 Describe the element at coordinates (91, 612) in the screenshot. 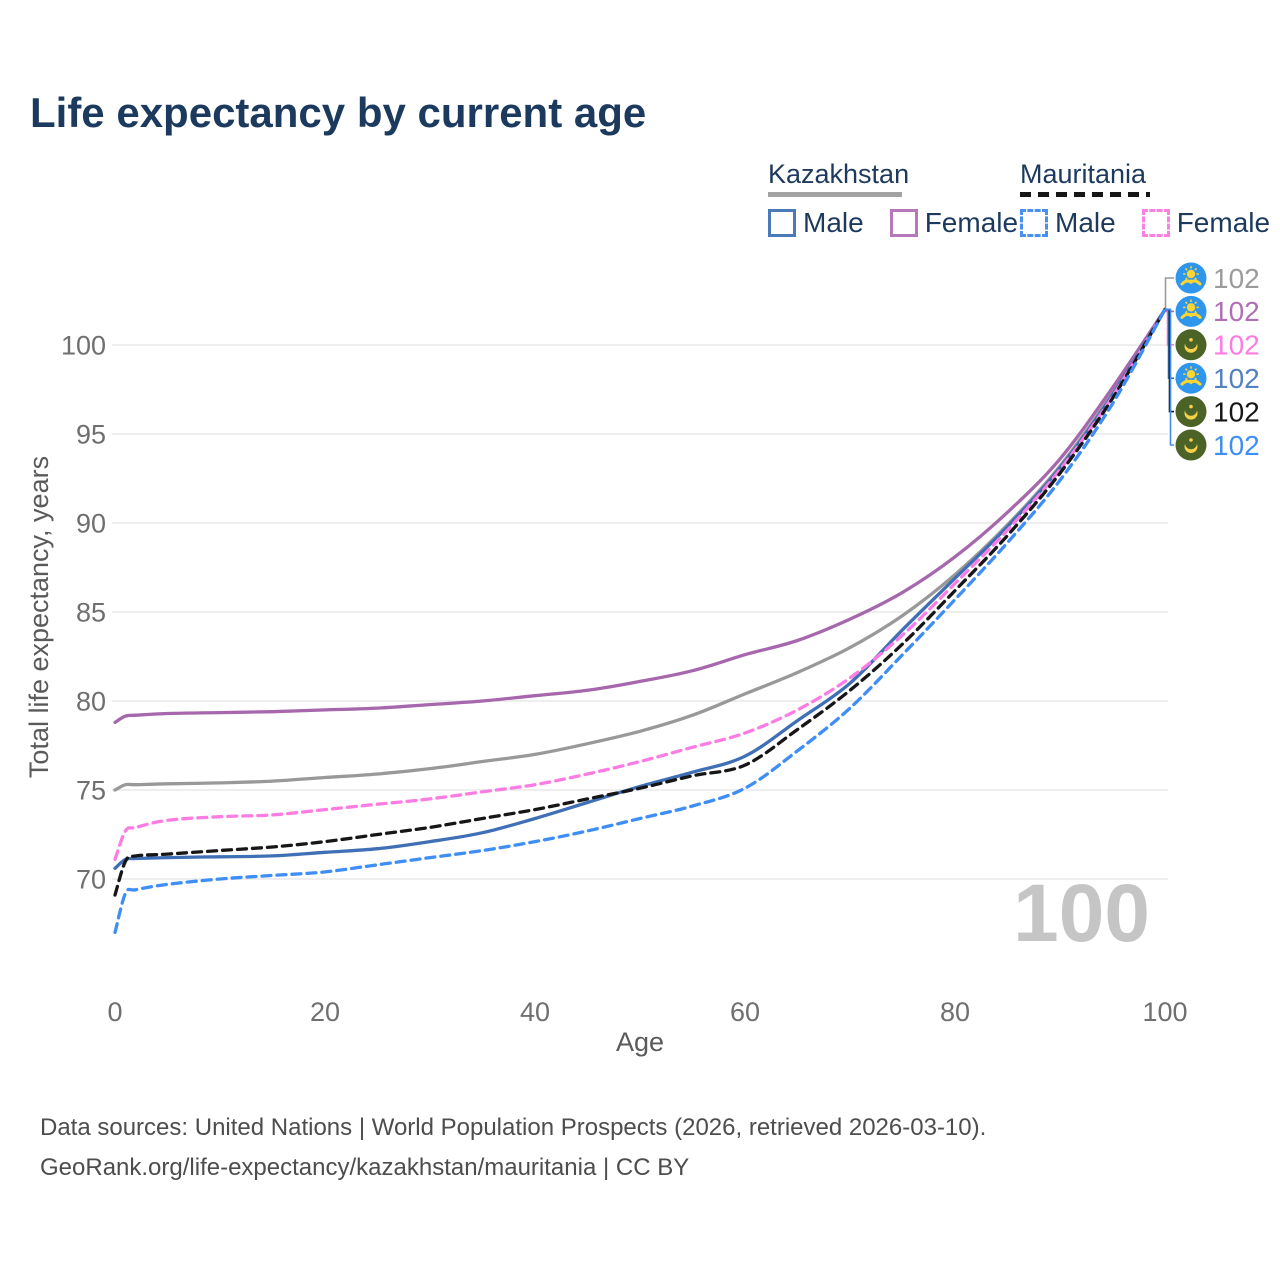

I see `y-tick-label: 85` at that location.